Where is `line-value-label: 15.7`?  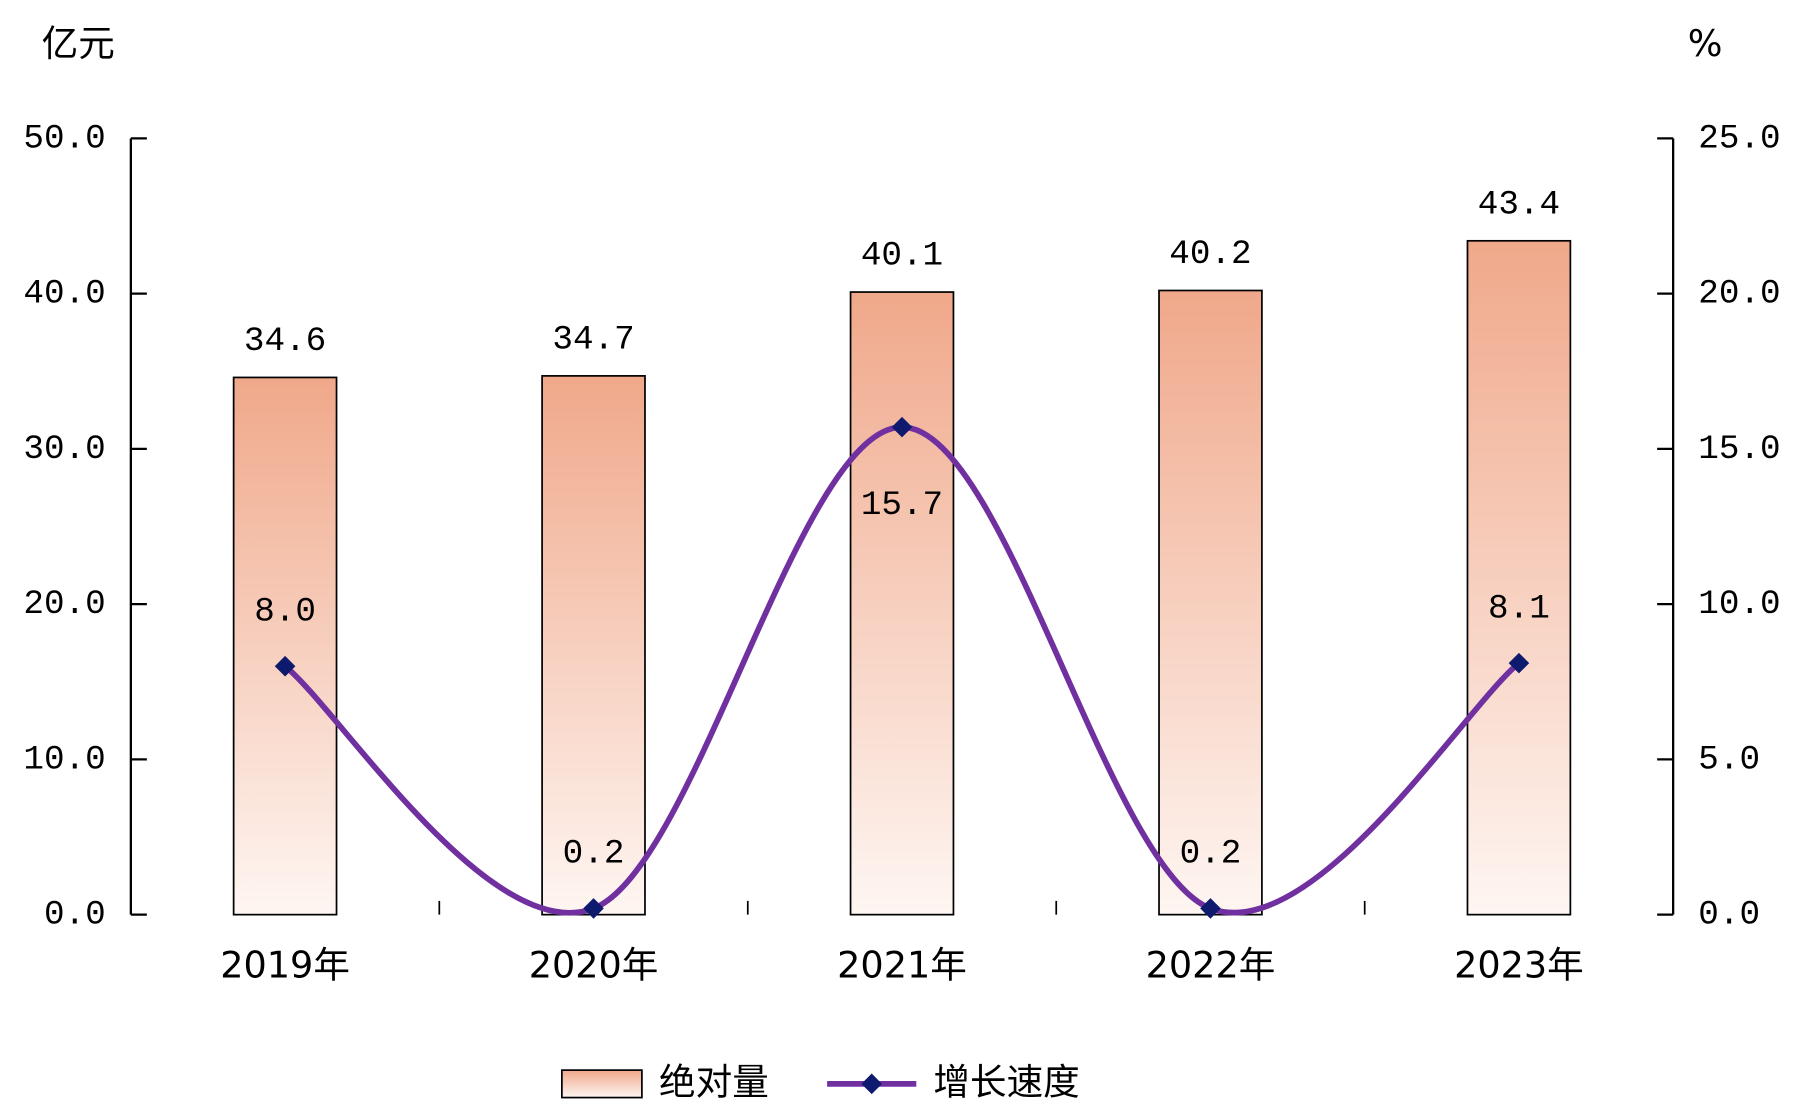 line-value-label: 15.7 is located at coordinates (902, 505).